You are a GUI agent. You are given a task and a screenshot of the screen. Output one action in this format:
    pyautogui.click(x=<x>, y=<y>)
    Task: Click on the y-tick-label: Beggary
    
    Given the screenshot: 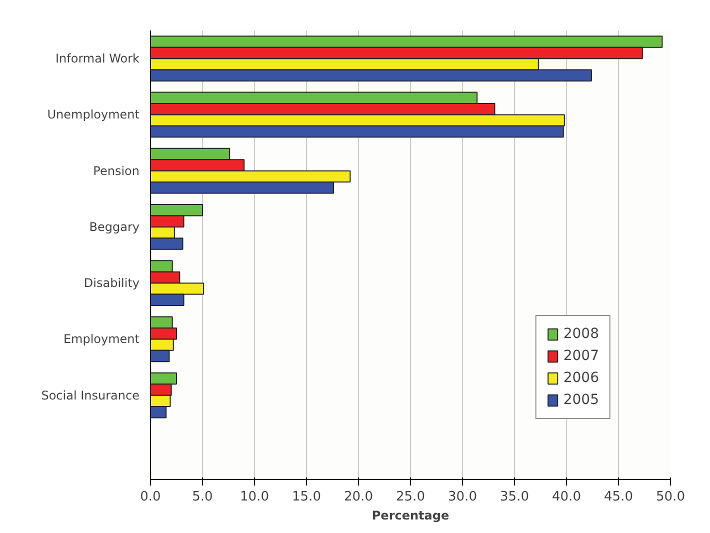 What is the action you would take?
    pyautogui.click(x=114, y=227)
    